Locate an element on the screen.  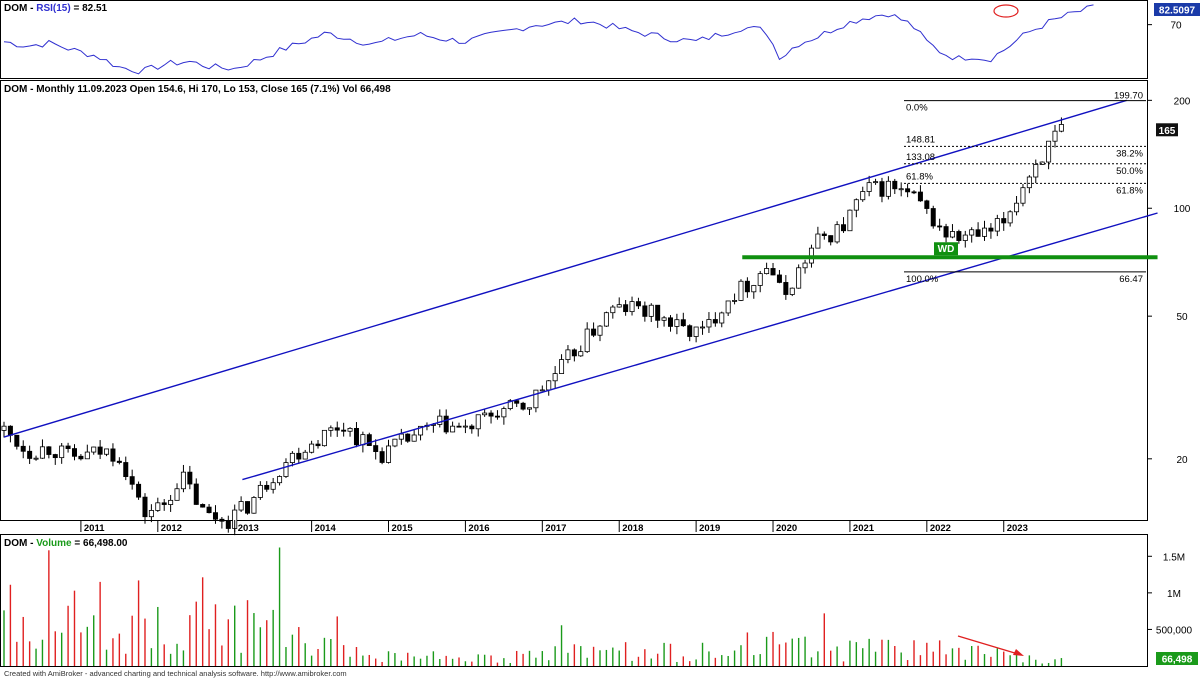
price-tick-label: 50 is located at coordinates (1182, 317).